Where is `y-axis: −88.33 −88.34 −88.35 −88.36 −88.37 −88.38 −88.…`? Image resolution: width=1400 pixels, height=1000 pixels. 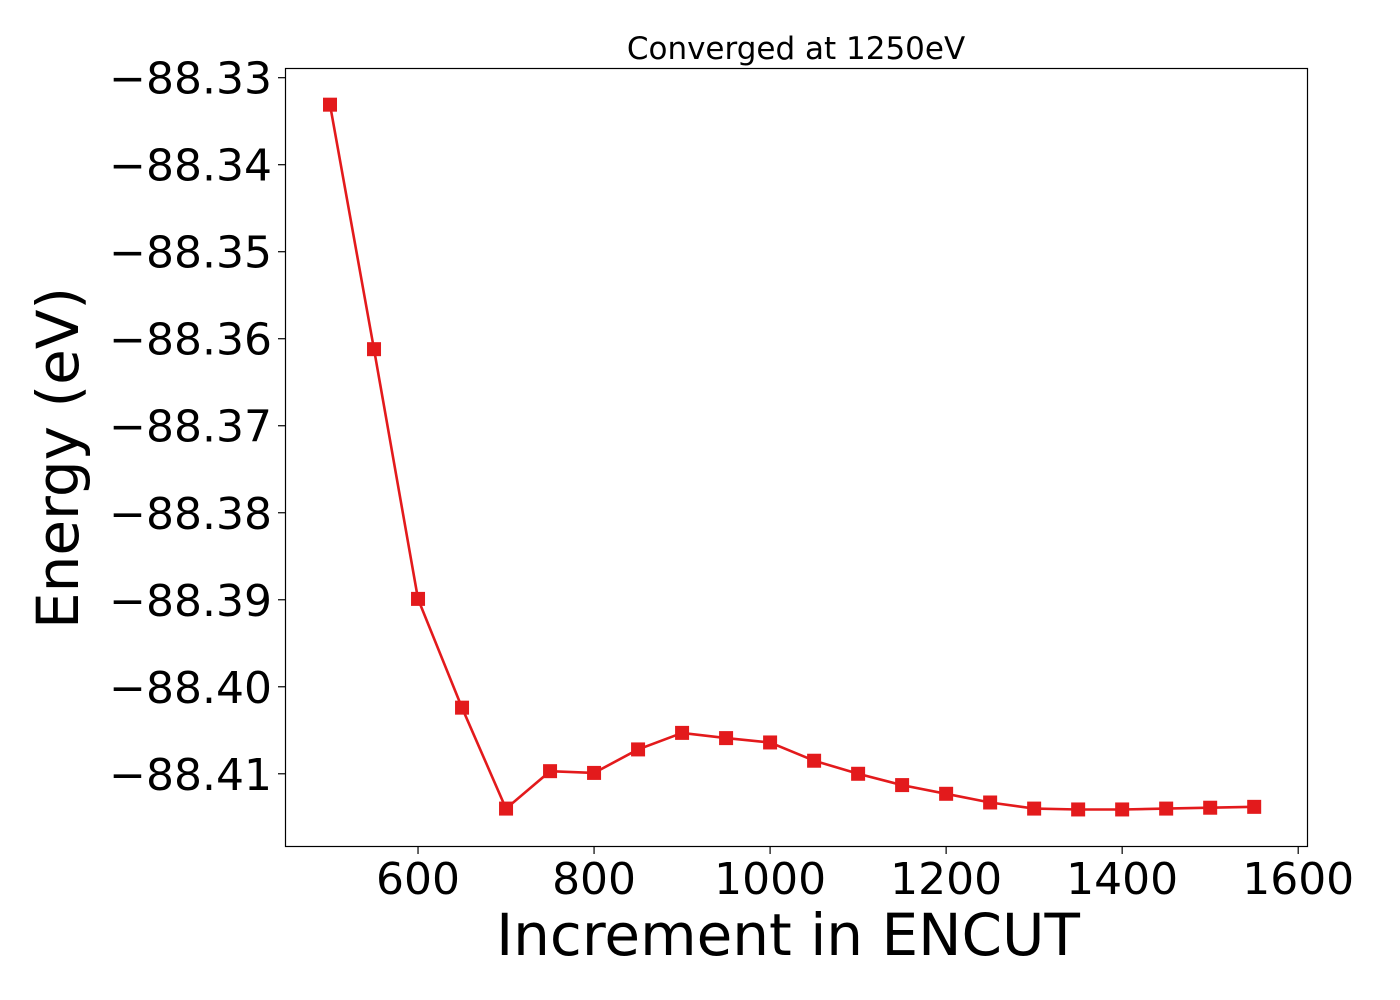
y-axis: −88.33 −88.34 −88.35 −88.36 −88.37 −88.38 −88.… is located at coordinates (197, 427).